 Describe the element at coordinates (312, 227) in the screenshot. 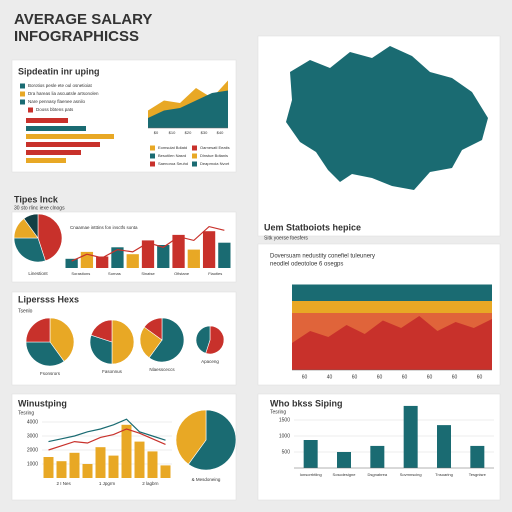

I see `panel-title: Uem Statboiots hepice` at that location.